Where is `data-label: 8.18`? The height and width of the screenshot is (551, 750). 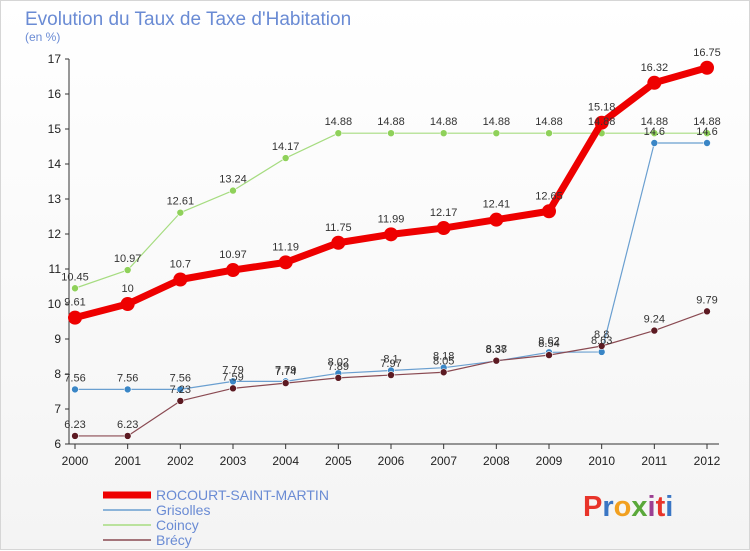 data-label: 8.18 is located at coordinates (443, 357).